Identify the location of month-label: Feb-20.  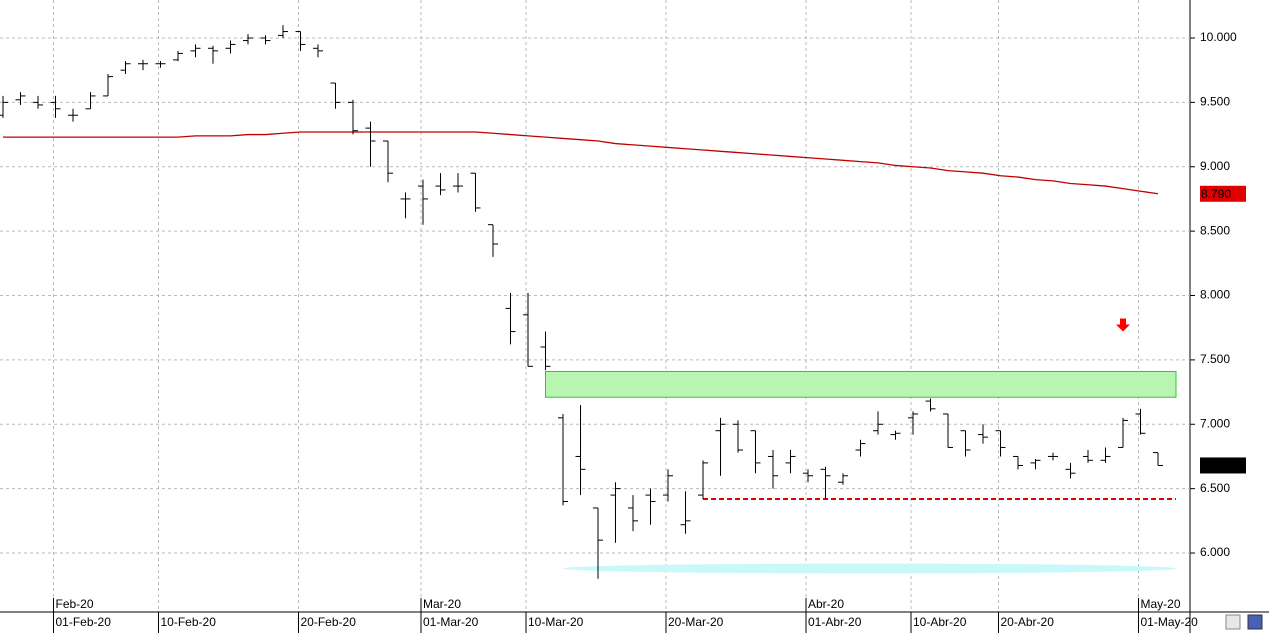
(75, 604).